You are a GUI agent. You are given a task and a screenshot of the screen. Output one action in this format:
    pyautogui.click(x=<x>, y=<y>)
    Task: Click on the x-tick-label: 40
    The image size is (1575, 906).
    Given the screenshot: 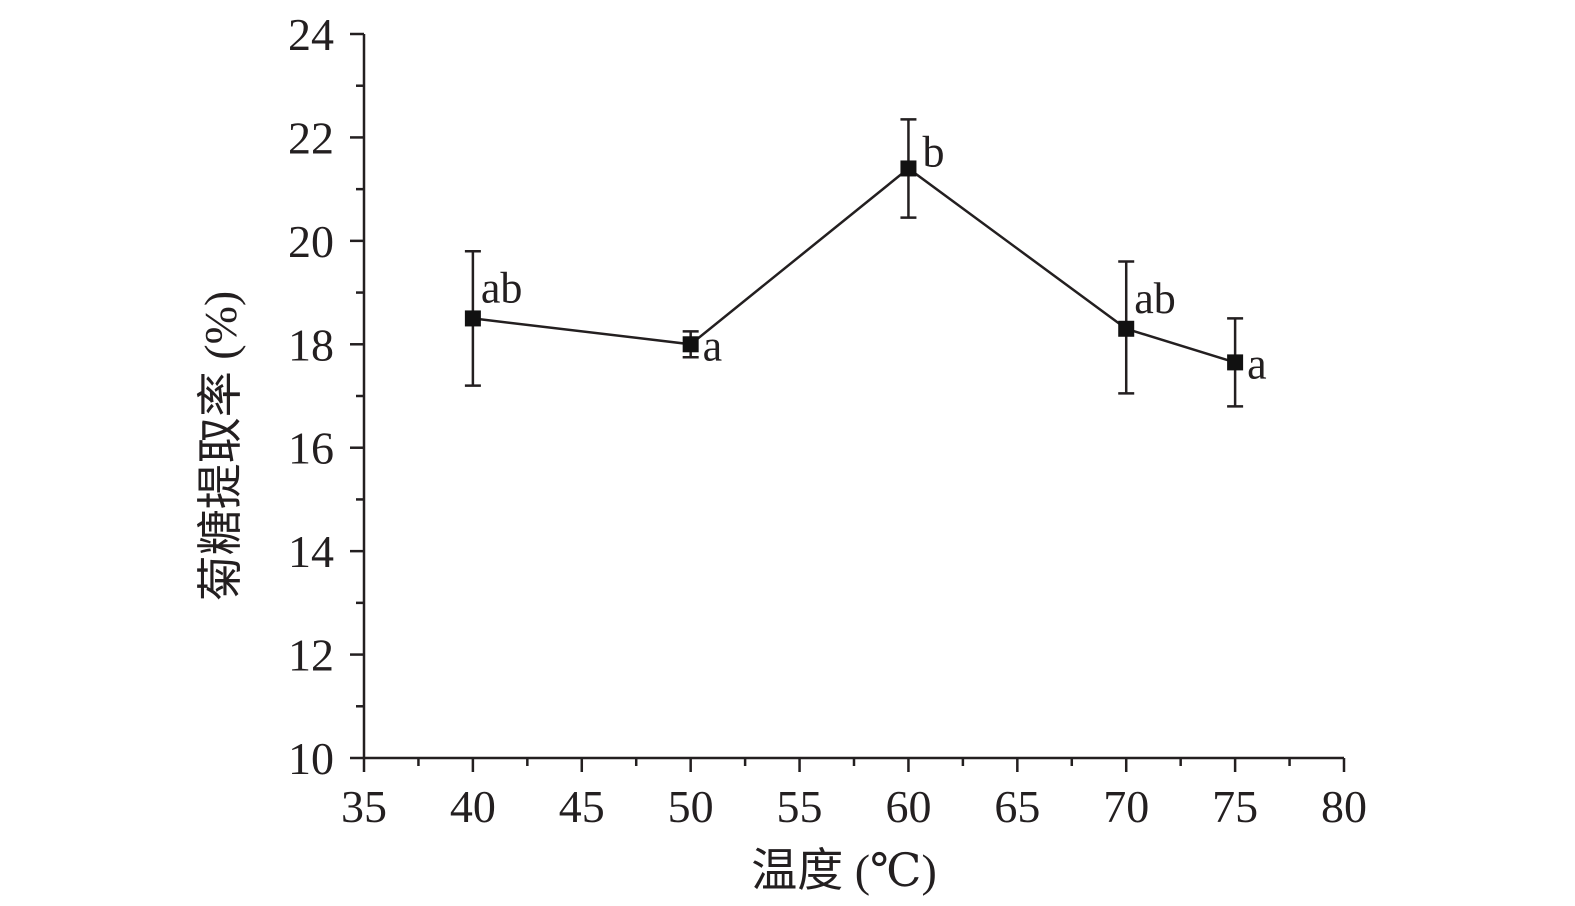 What is the action you would take?
    pyautogui.click(x=473, y=806)
    